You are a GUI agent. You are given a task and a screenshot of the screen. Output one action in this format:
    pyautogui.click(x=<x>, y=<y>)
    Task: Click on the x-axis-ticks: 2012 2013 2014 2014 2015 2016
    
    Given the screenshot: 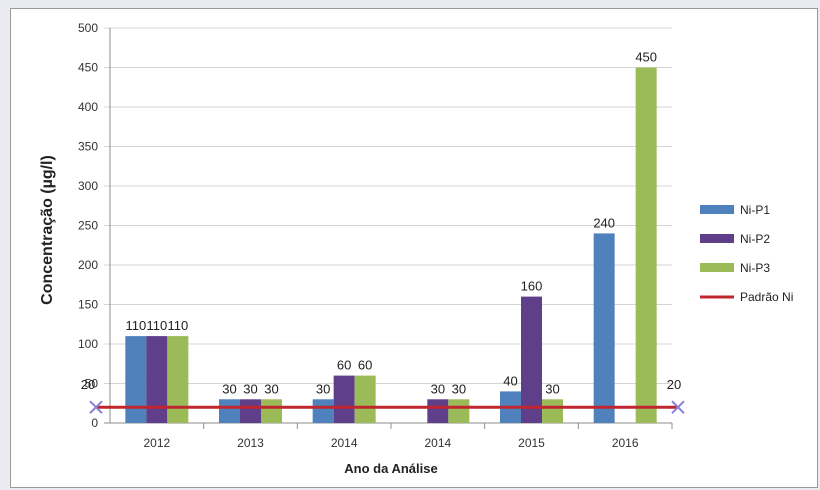 What is the action you would take?
    pyautogui.click(x=390, y=443)
    